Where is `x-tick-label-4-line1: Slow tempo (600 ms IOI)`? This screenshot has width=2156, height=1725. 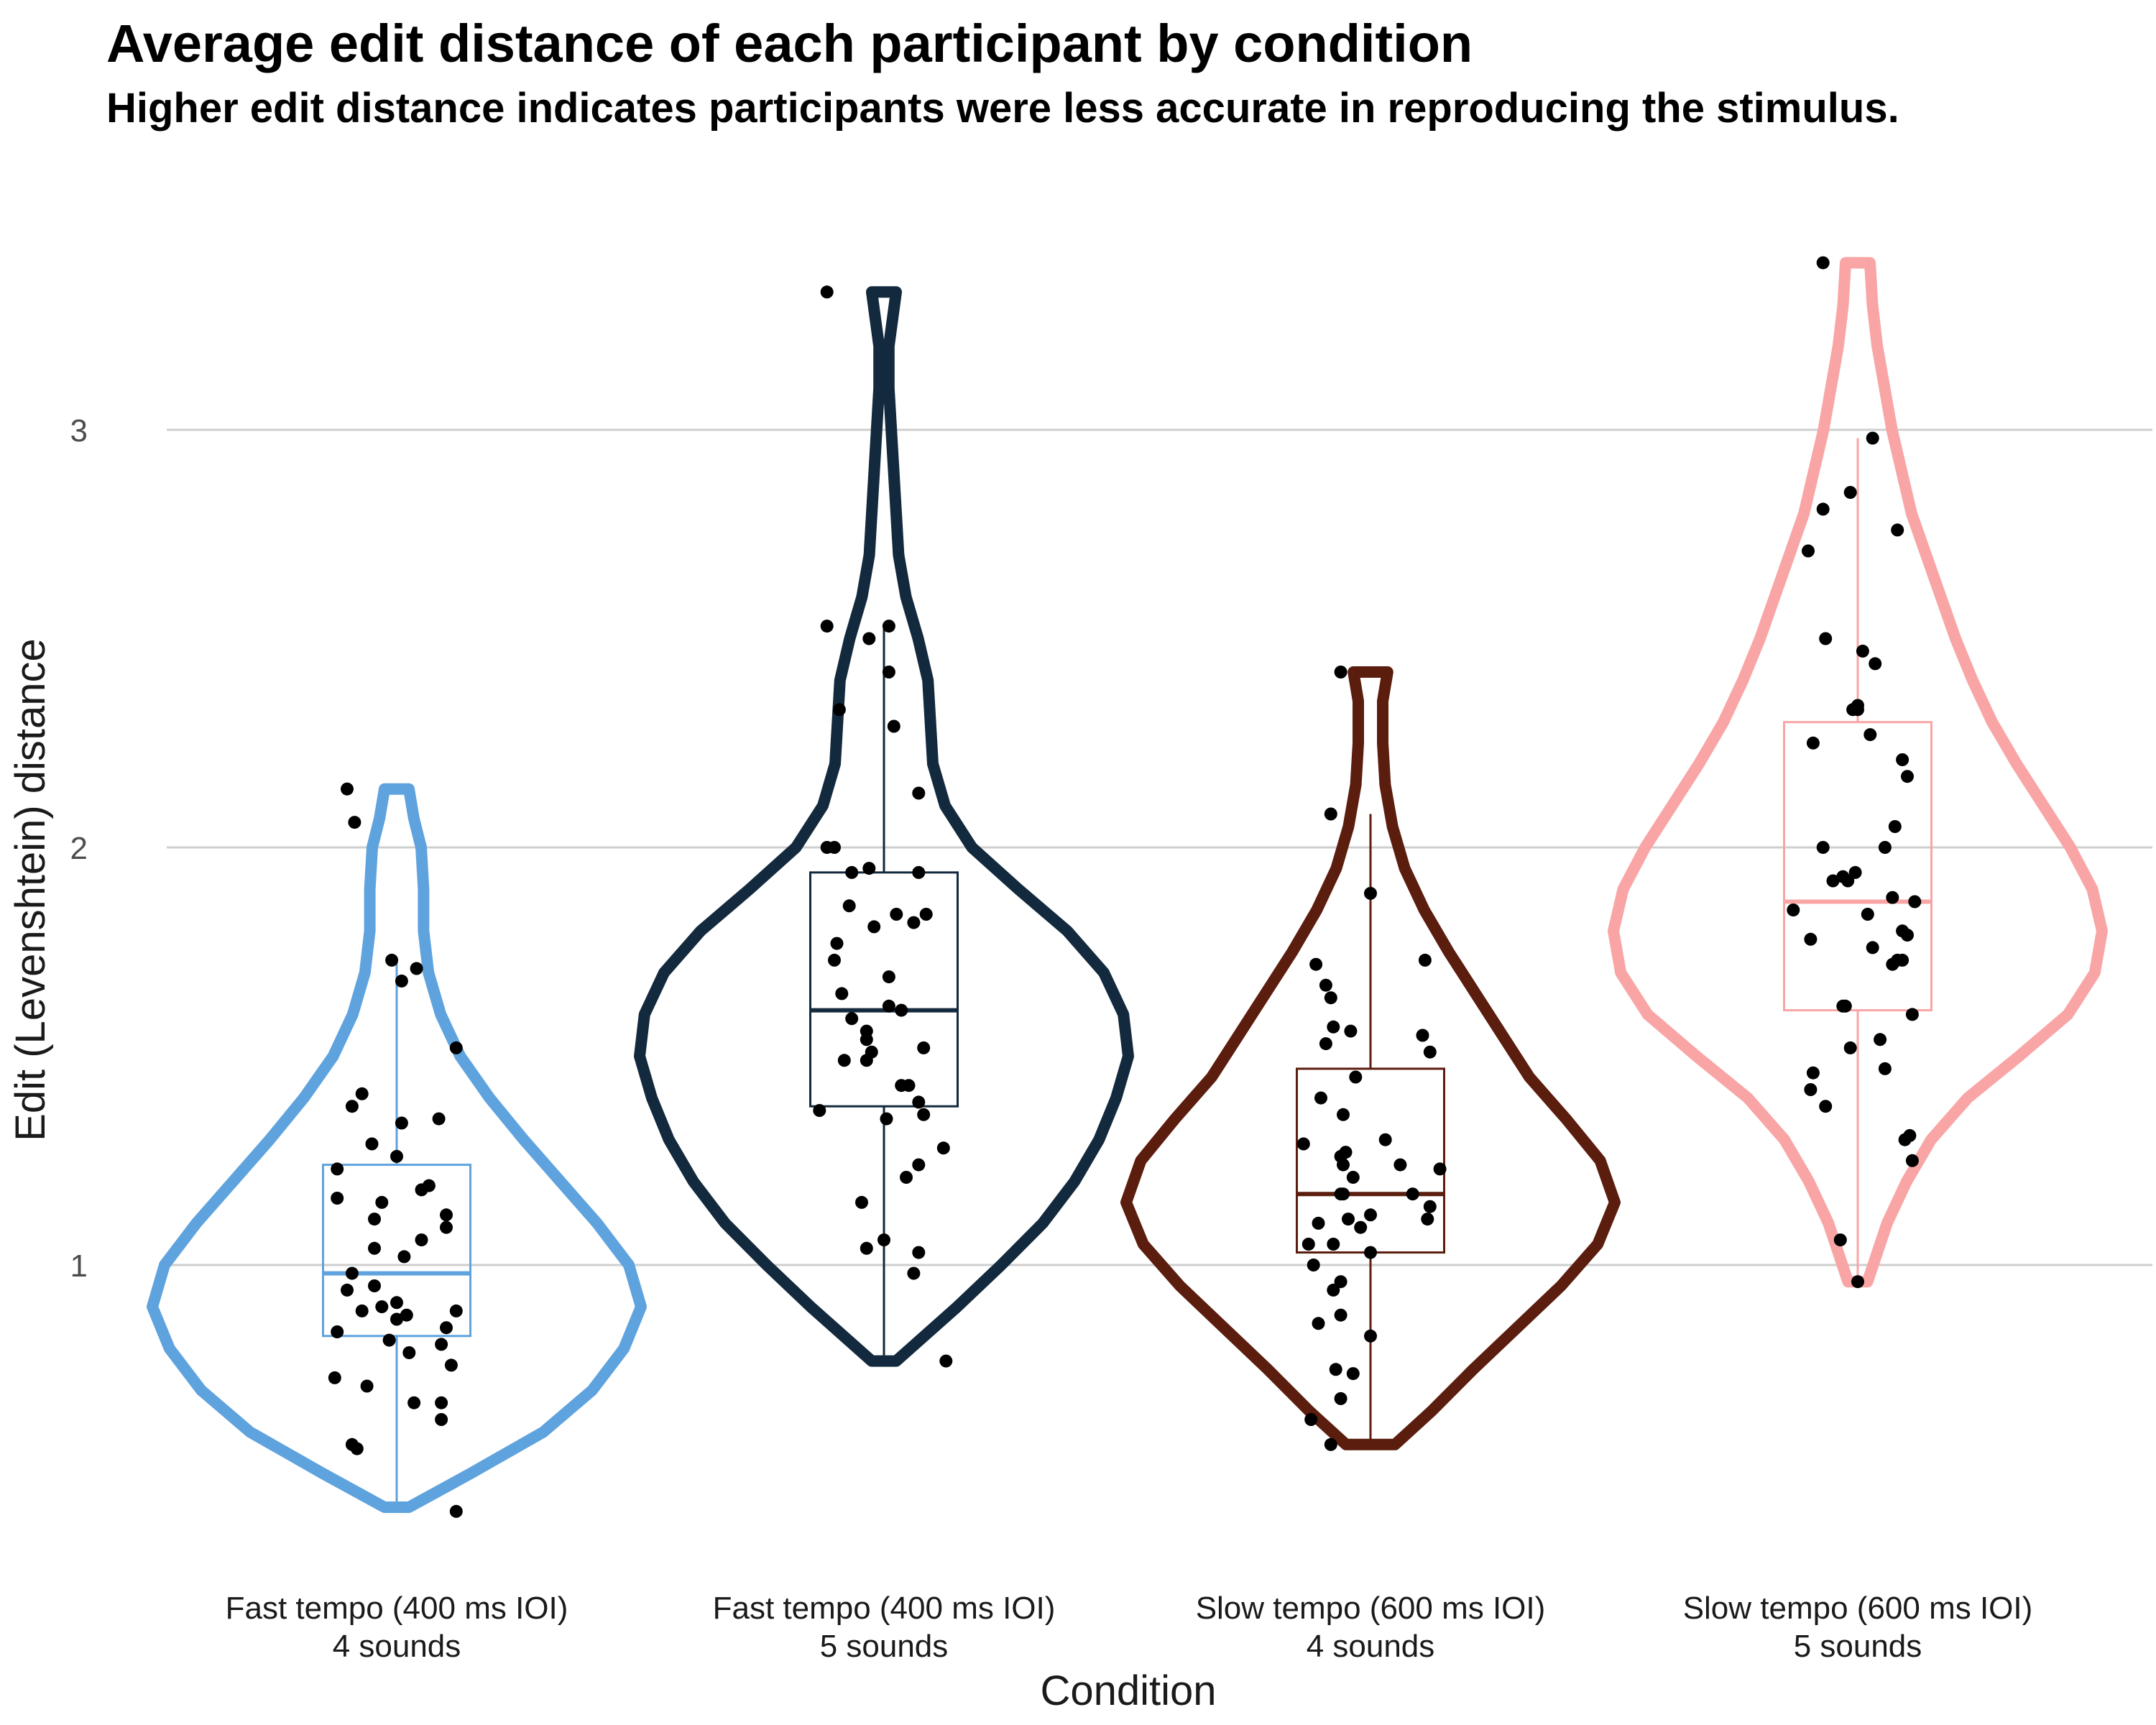 x-tick-label-4-line1: Slow tempo (600 ms IOI) is located at coordinates (1858, 1608).